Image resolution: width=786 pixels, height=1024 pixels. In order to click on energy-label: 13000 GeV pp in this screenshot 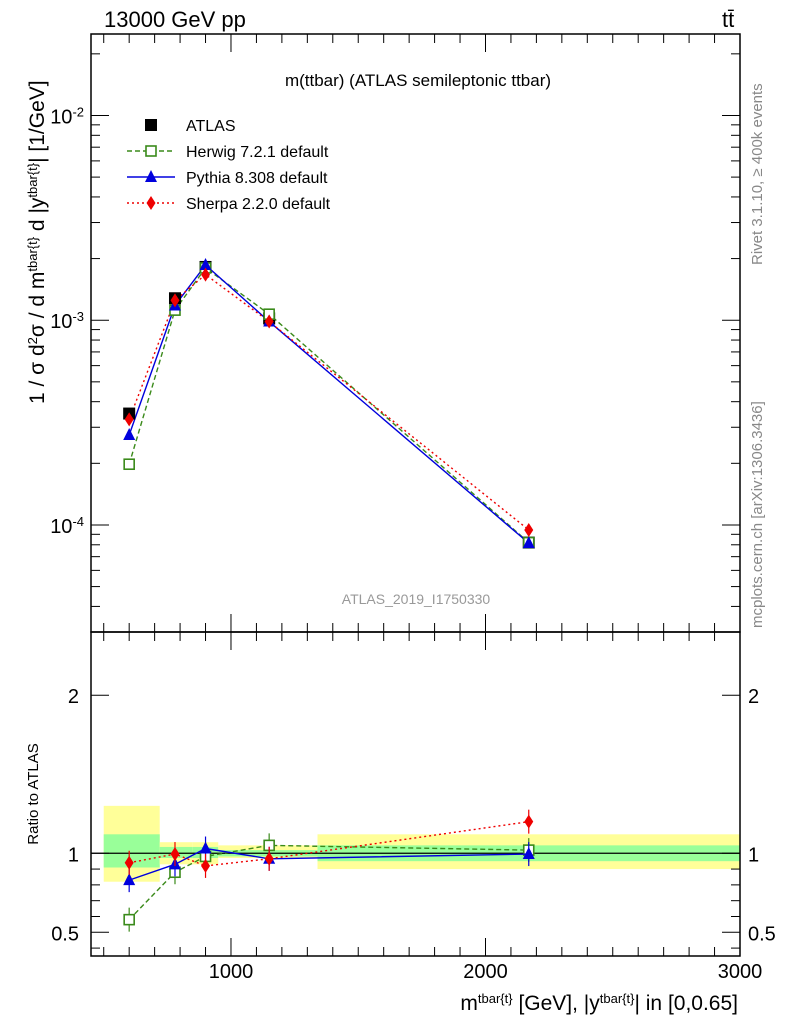, I will do `click(175, 19)`.